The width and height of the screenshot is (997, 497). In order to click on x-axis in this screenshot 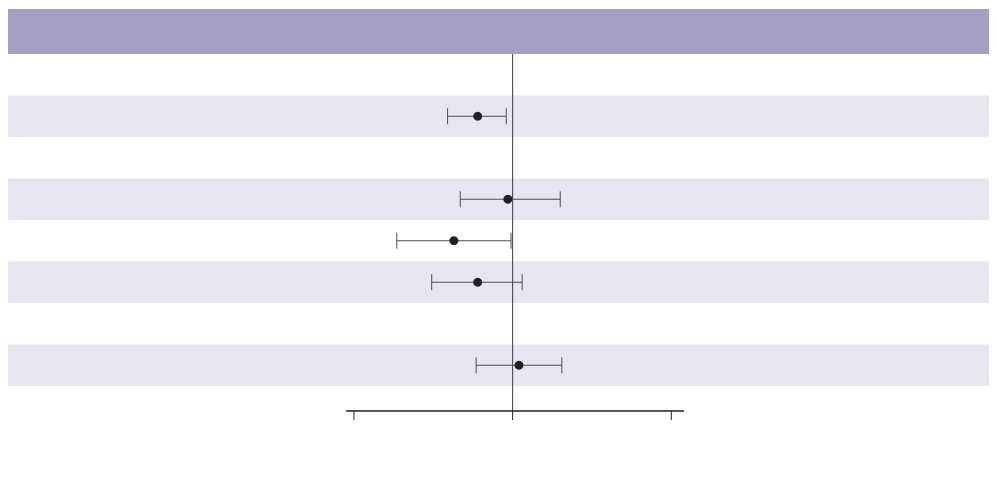, I will do `click(515, 415)`.